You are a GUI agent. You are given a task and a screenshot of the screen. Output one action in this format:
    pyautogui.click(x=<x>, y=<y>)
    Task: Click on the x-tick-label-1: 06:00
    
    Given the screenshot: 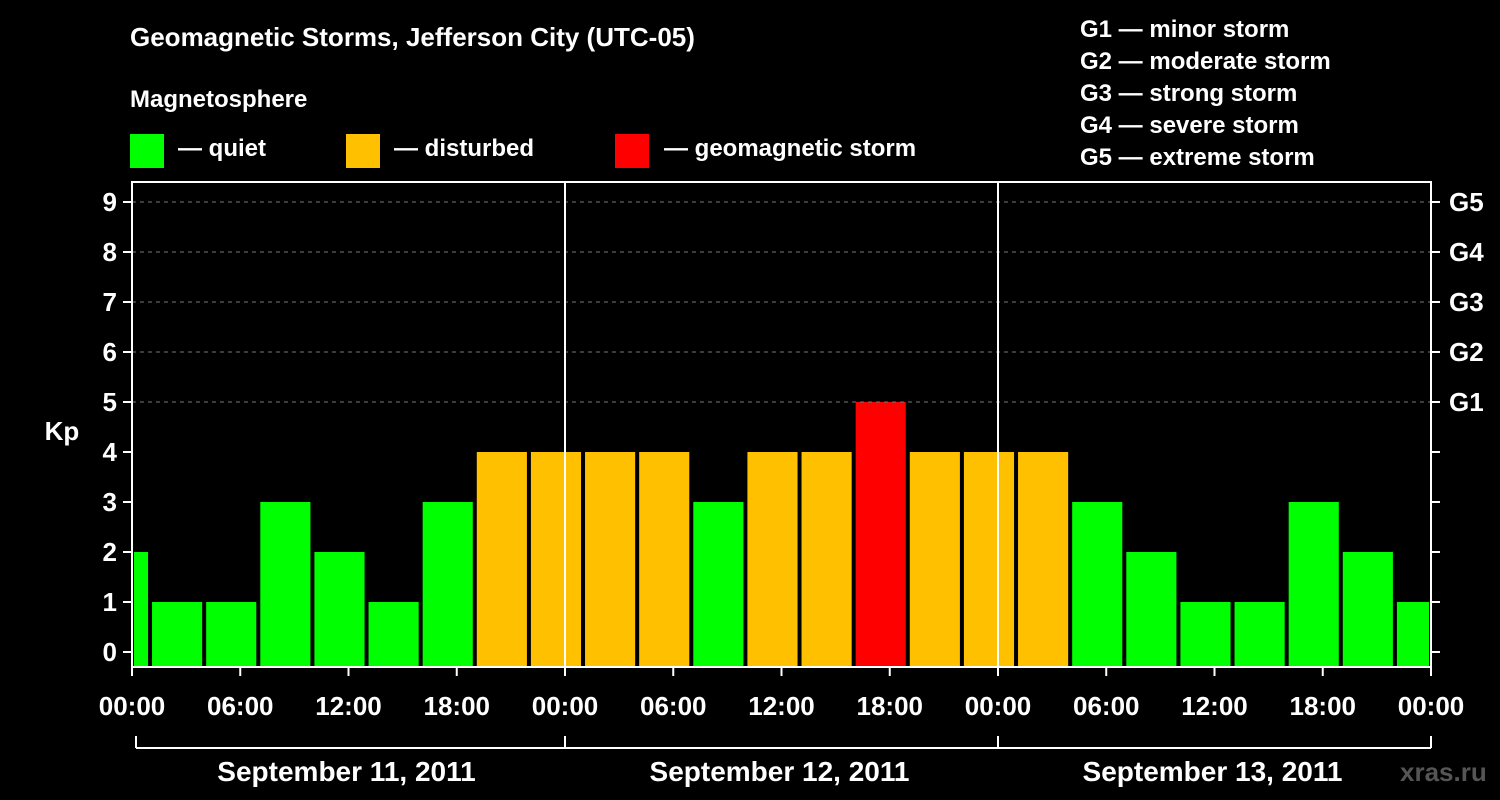 What is the action you would take?
    pyautogui.click(x=240, y=706)
    